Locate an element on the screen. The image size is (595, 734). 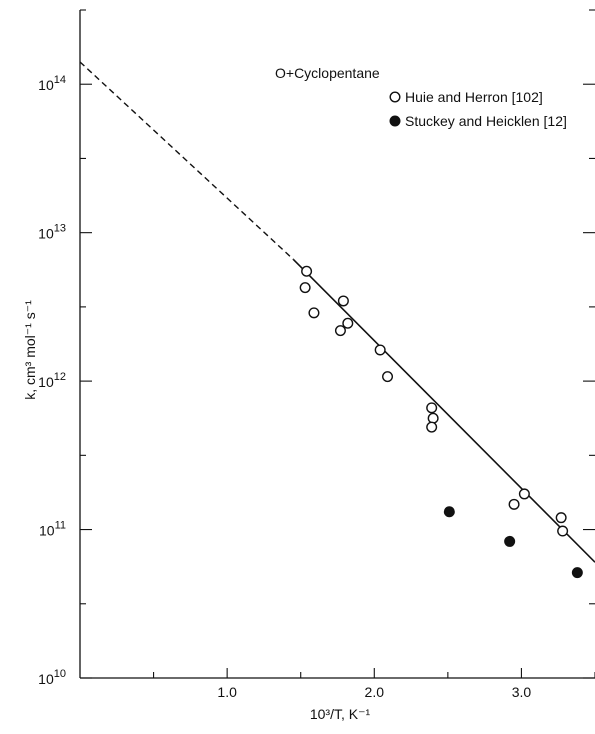
extrapolation-line is located at coordinates (186, 160).